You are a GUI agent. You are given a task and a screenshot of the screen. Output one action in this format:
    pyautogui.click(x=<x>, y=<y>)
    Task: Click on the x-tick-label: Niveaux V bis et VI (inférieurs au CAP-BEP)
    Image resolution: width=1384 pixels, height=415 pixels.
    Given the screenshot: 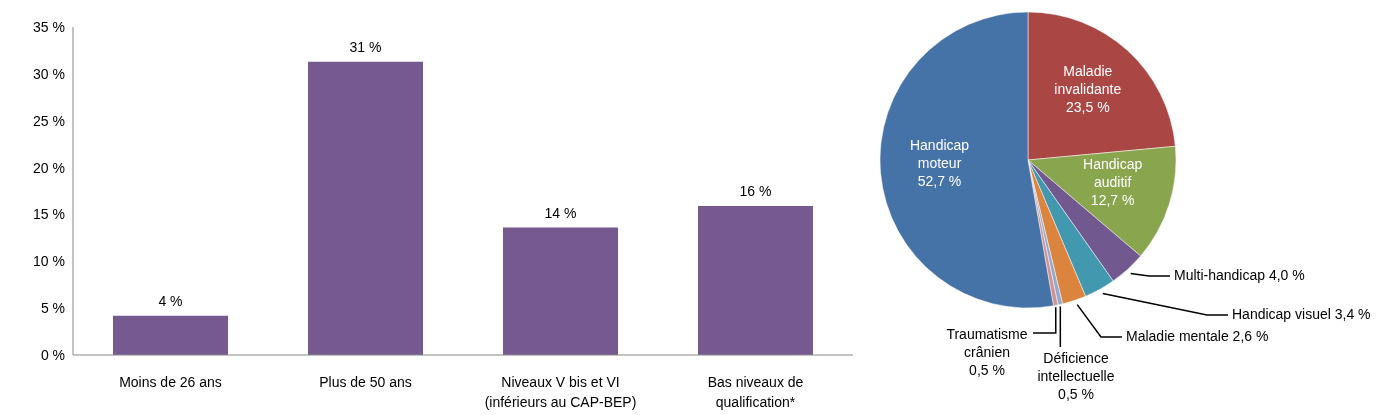 What is the action you would take?
    pyautogui.click(x=560, y=391)
    